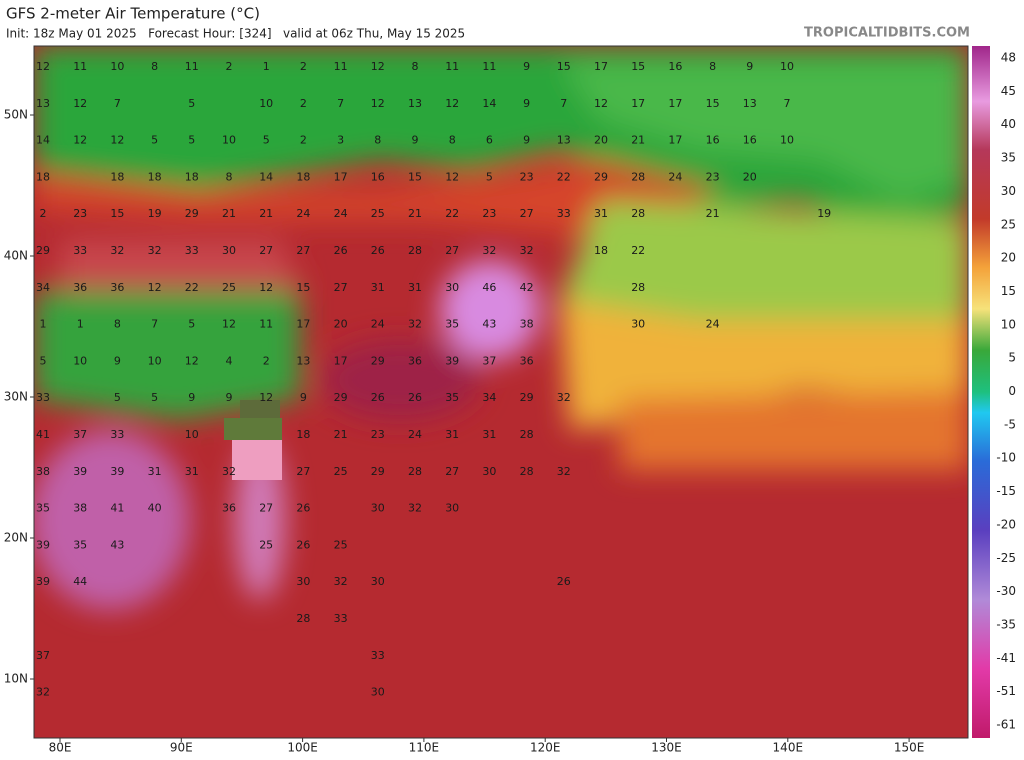 The height and width of the screenshot is (760, 1024). What do you see at coordinates (133, 14) in the screenshot?
I see `title: GFS 2-meter Air Temperature (°C)` at bounding box center [133, 14].